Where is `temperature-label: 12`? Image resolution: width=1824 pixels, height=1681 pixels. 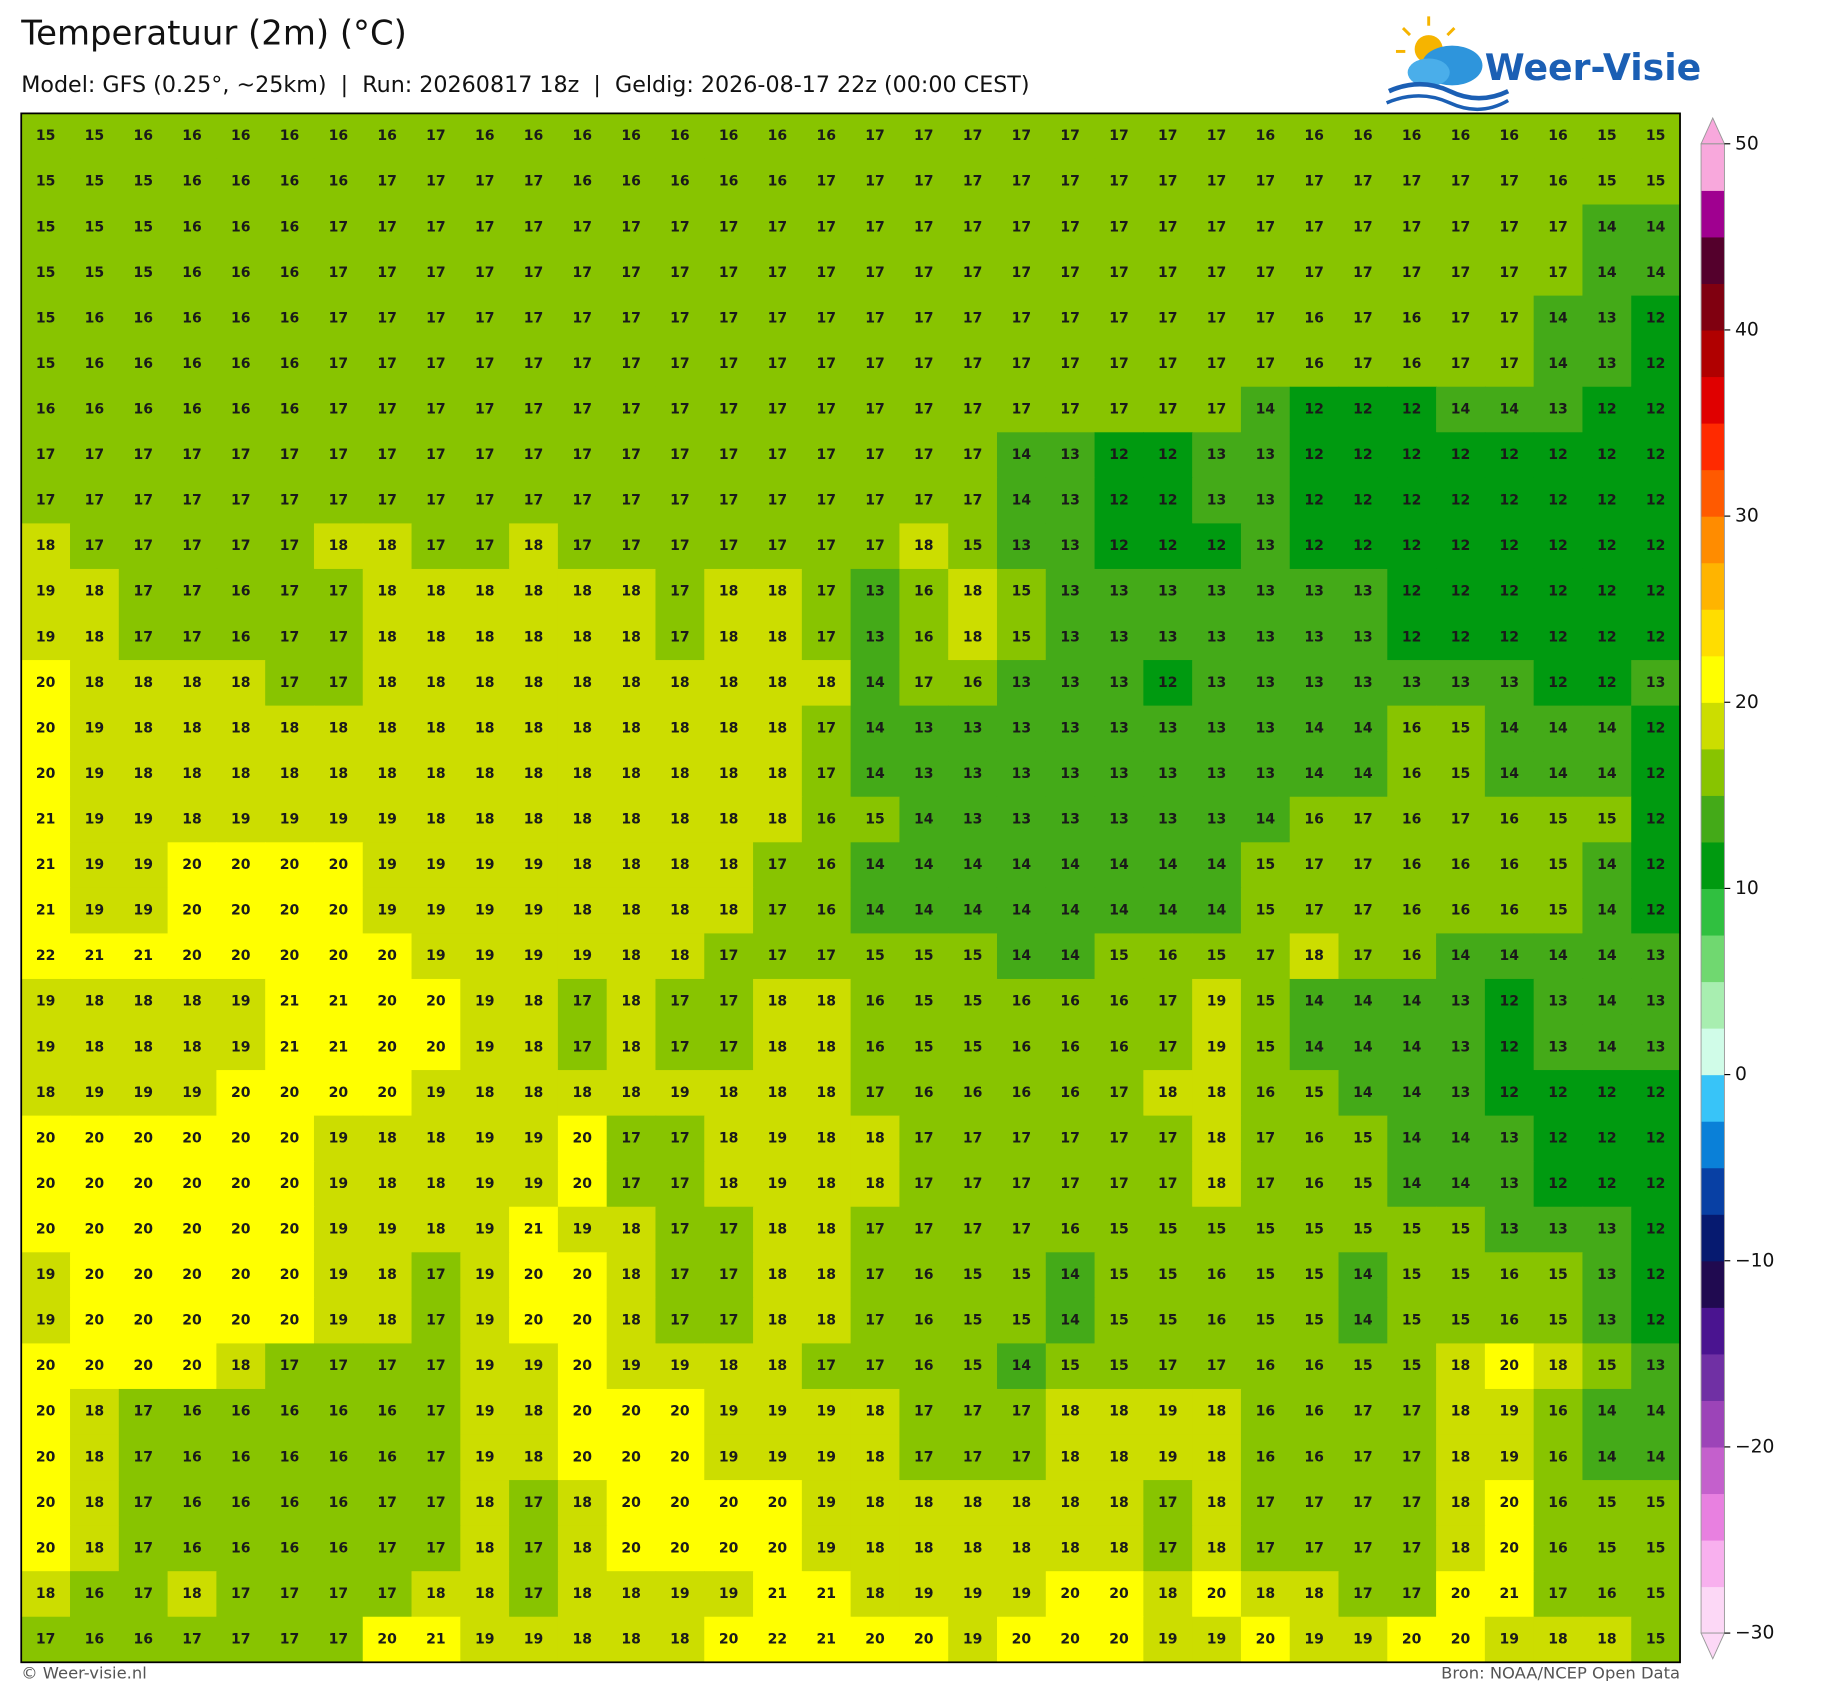 temperature-label: 12 is located at coordinates (1607, 501).